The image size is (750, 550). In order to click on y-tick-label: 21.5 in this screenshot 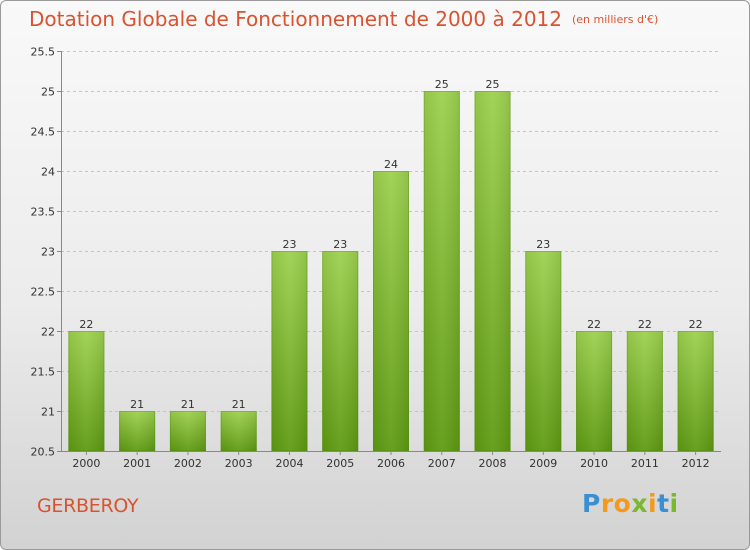, I will do `click(43, 372)`.